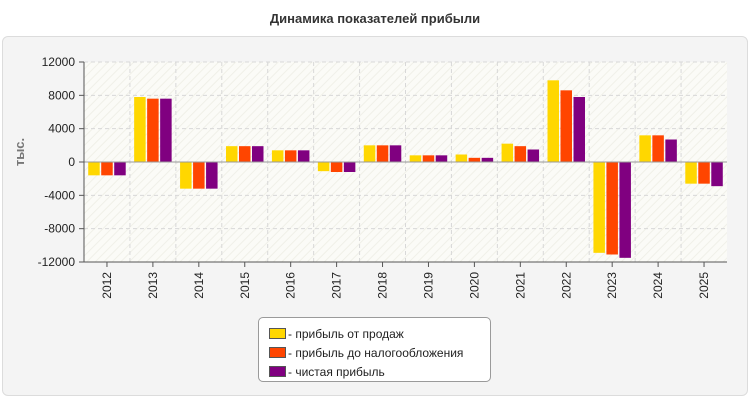  I want to click on y-tick-label: -12000, so click(57, 262).